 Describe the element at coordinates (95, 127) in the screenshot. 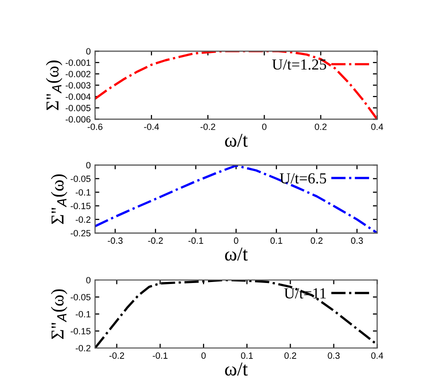

I see `x-tick-label: -0.6` at that location.